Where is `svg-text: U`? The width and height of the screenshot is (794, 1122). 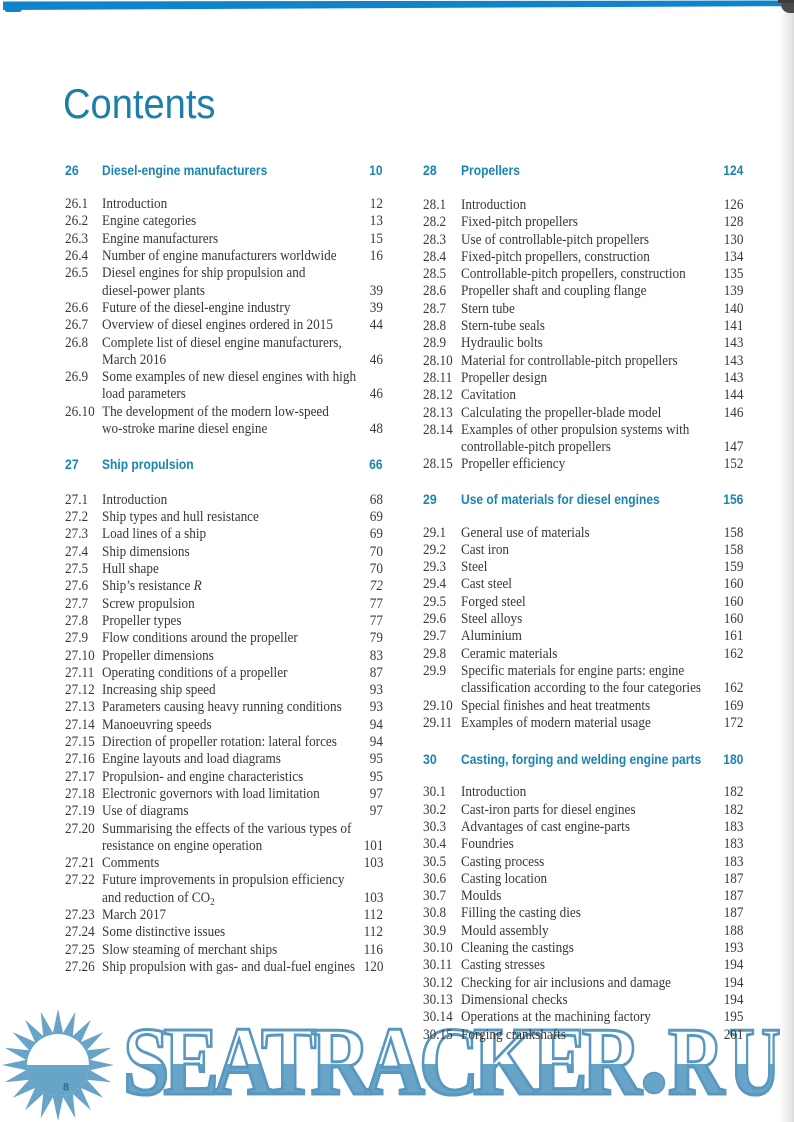
svg-text: U is located at coordinates (755, 1061).